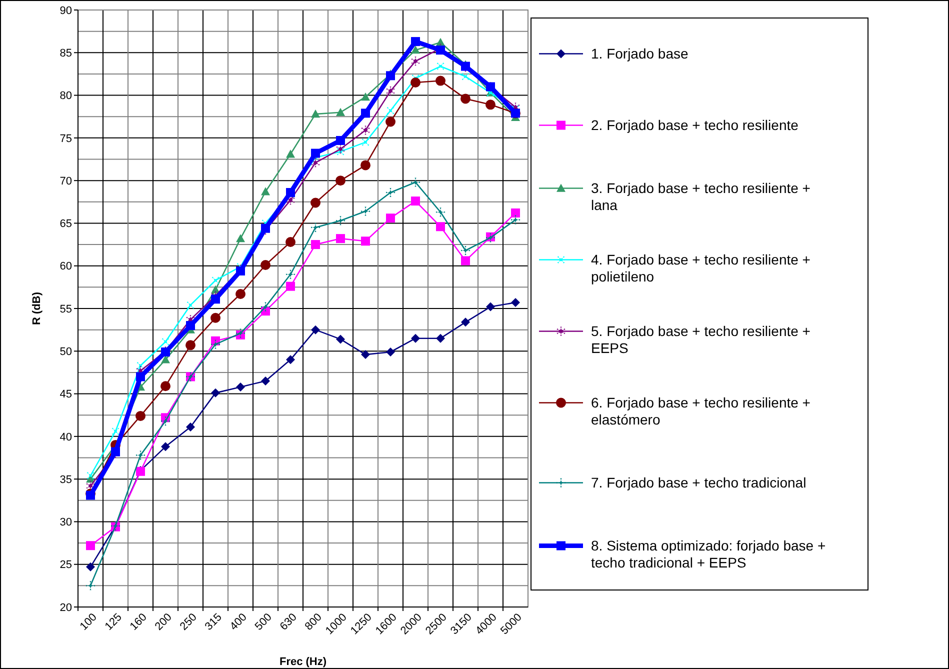 This screenshot has width=949, height=669. What do you see at coordinates (89, 622) in the screenshot?
I see `x-tick-label: 100` at bounding box center [89, 622].